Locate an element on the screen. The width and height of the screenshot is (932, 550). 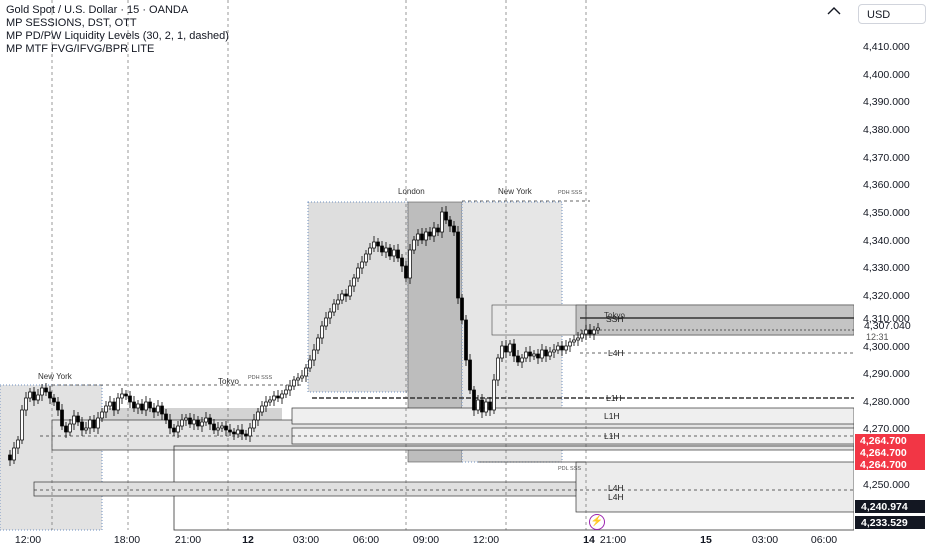
current-price-label: 4,307.040 12:31 is located at coordinates (887, 331).